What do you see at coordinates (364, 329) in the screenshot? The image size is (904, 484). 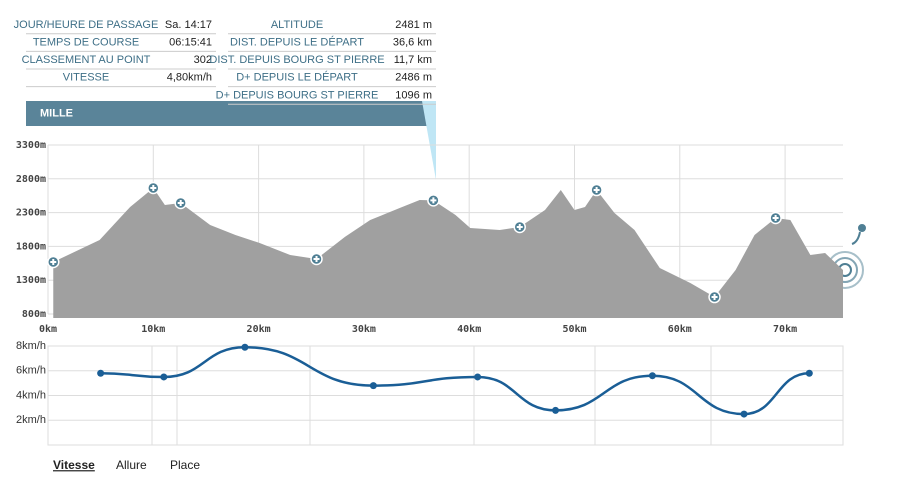 I see `x-tick-label: 30km` at bounding box center [364, 329].